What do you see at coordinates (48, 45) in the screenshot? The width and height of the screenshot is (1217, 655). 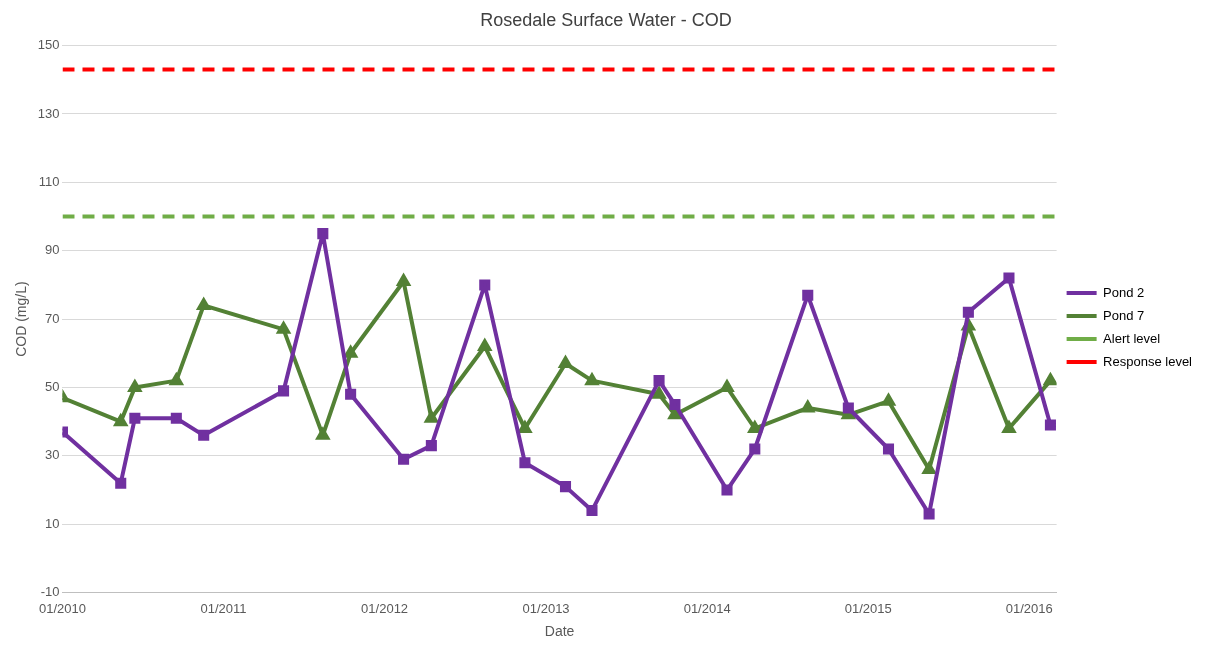 I see `y-tick-label: 150` at bounding box center [48, 45].